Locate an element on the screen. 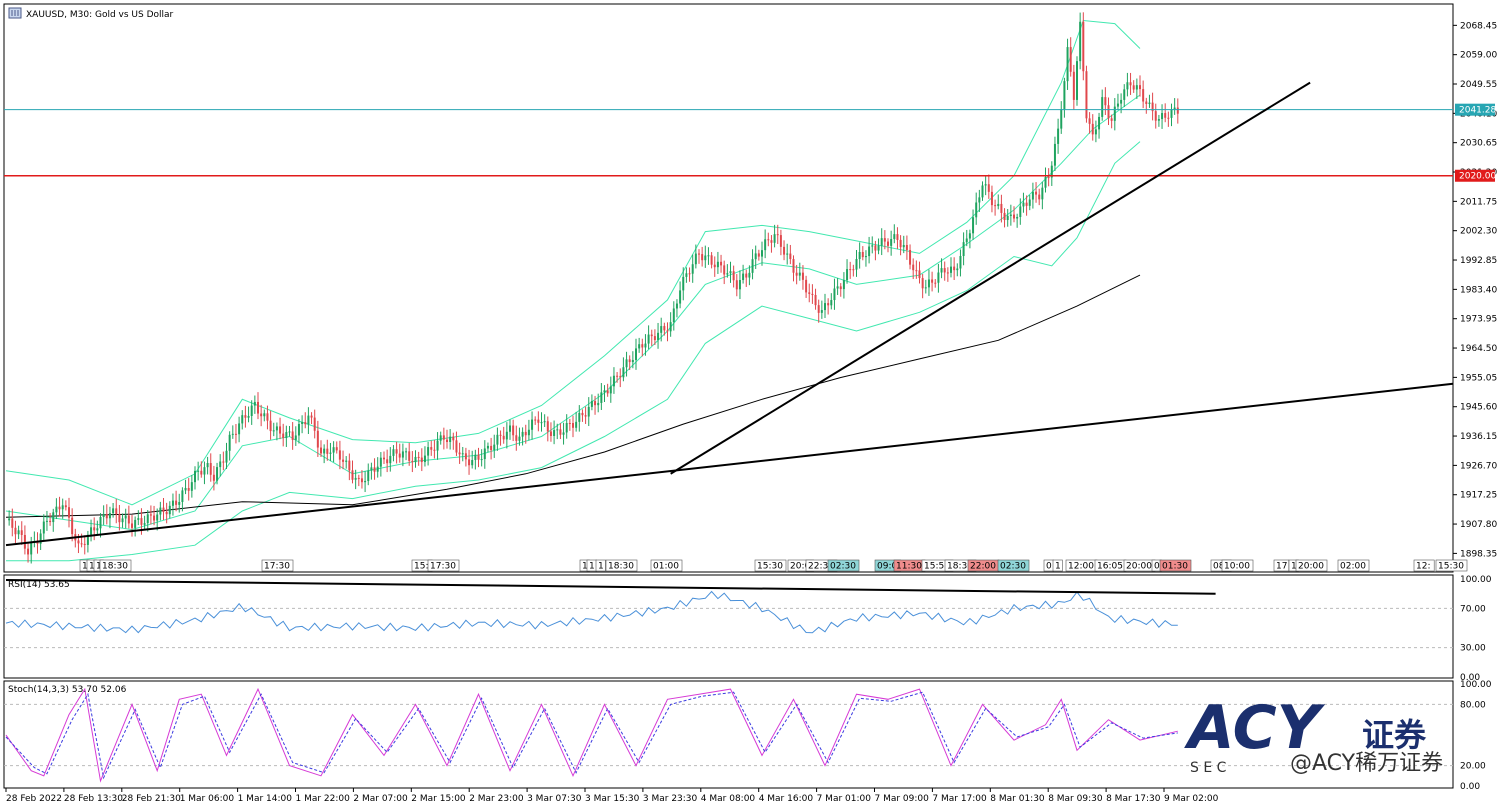 This screenshot has width=1507, height=810. time-tick-label: 8 Mar 01:30 is located at coordinates (1017, 799).